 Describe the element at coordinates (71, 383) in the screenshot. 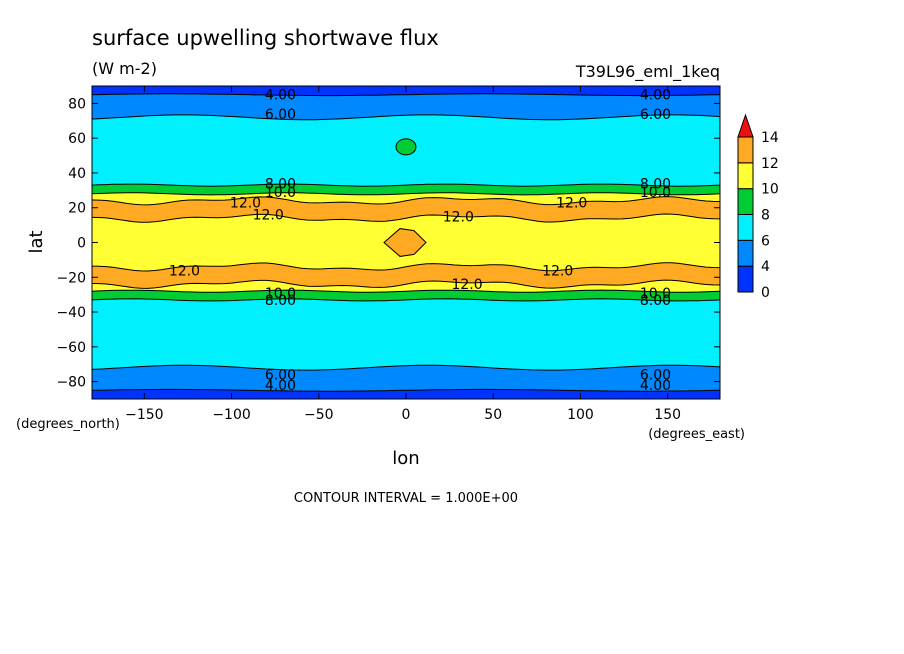

I see `y-tick-label-0: −80` at that location.